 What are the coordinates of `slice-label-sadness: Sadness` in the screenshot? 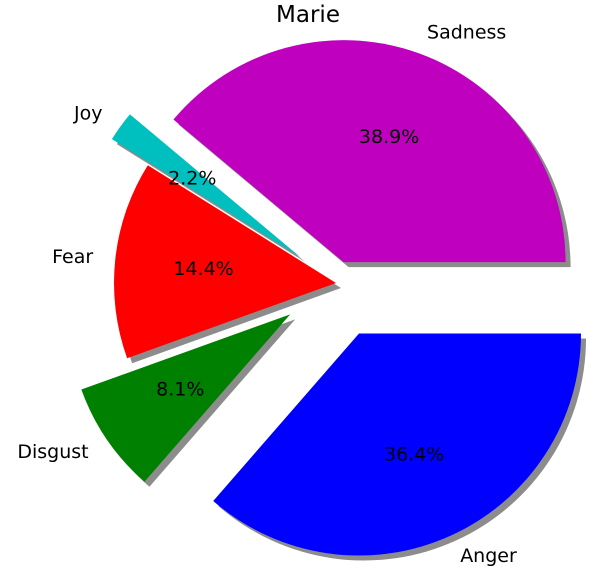 It's located at (466, 33).